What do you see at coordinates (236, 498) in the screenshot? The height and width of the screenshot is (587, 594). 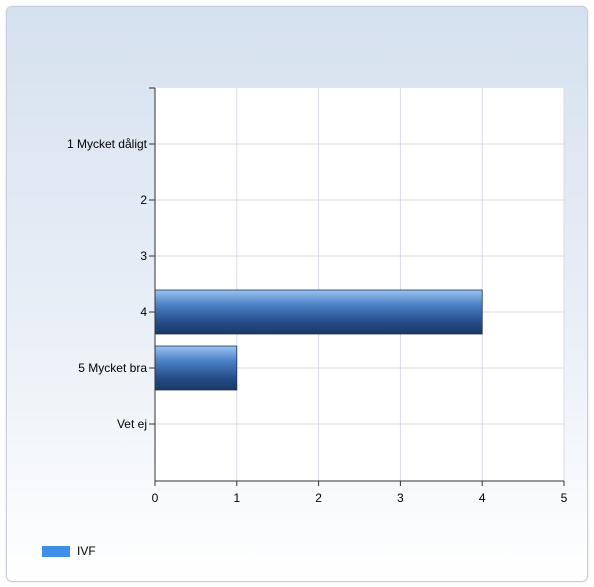 I see `x-tick-label: 1` at bounding box center [236, 498].